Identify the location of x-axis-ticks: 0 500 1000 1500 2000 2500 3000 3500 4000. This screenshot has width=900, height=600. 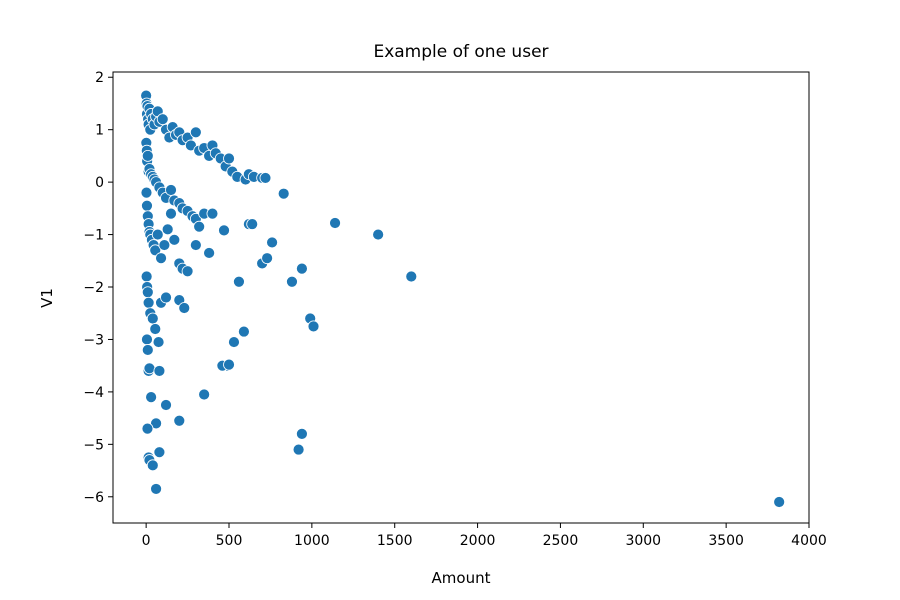
(484, 536).